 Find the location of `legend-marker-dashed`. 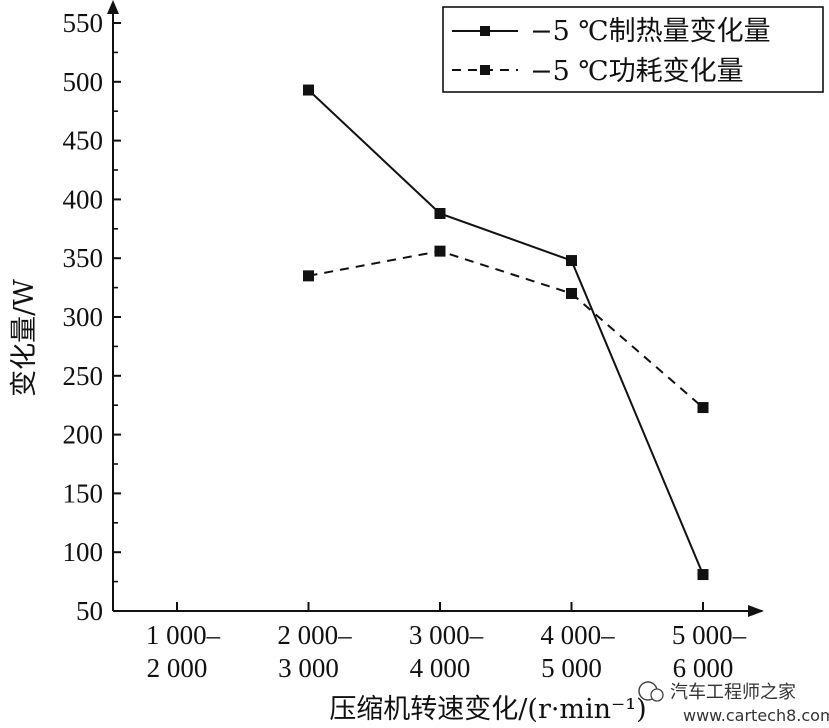

legend-marker-dashed is located at coordinates (485, 70).